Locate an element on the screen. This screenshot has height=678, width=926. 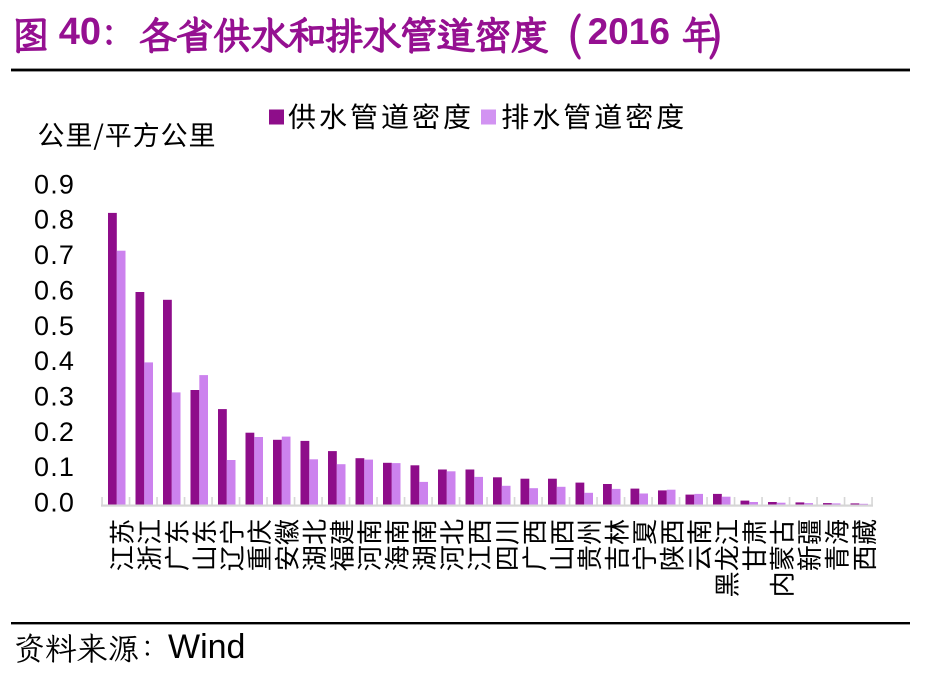
svg-text: 0.0 is located at coordinates (54, 503).